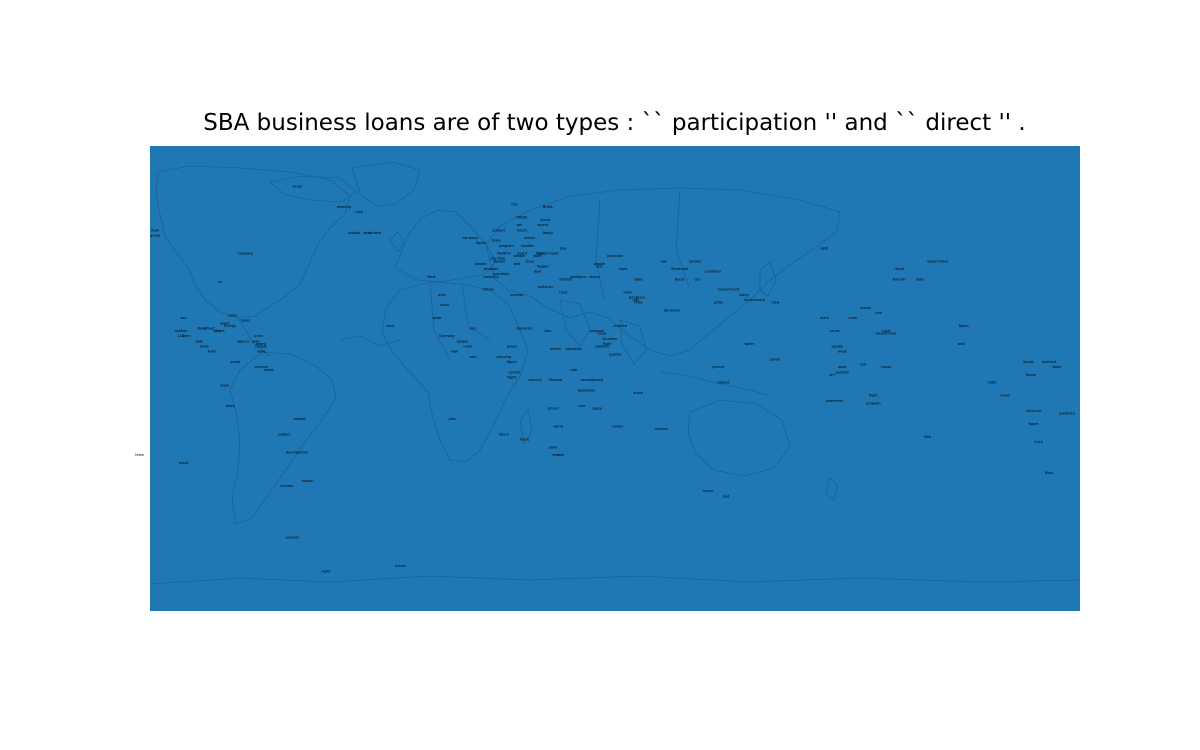 The width and height of the screenshot is (1200, 750). I want to click on map-label: basis, so click(245, 321).